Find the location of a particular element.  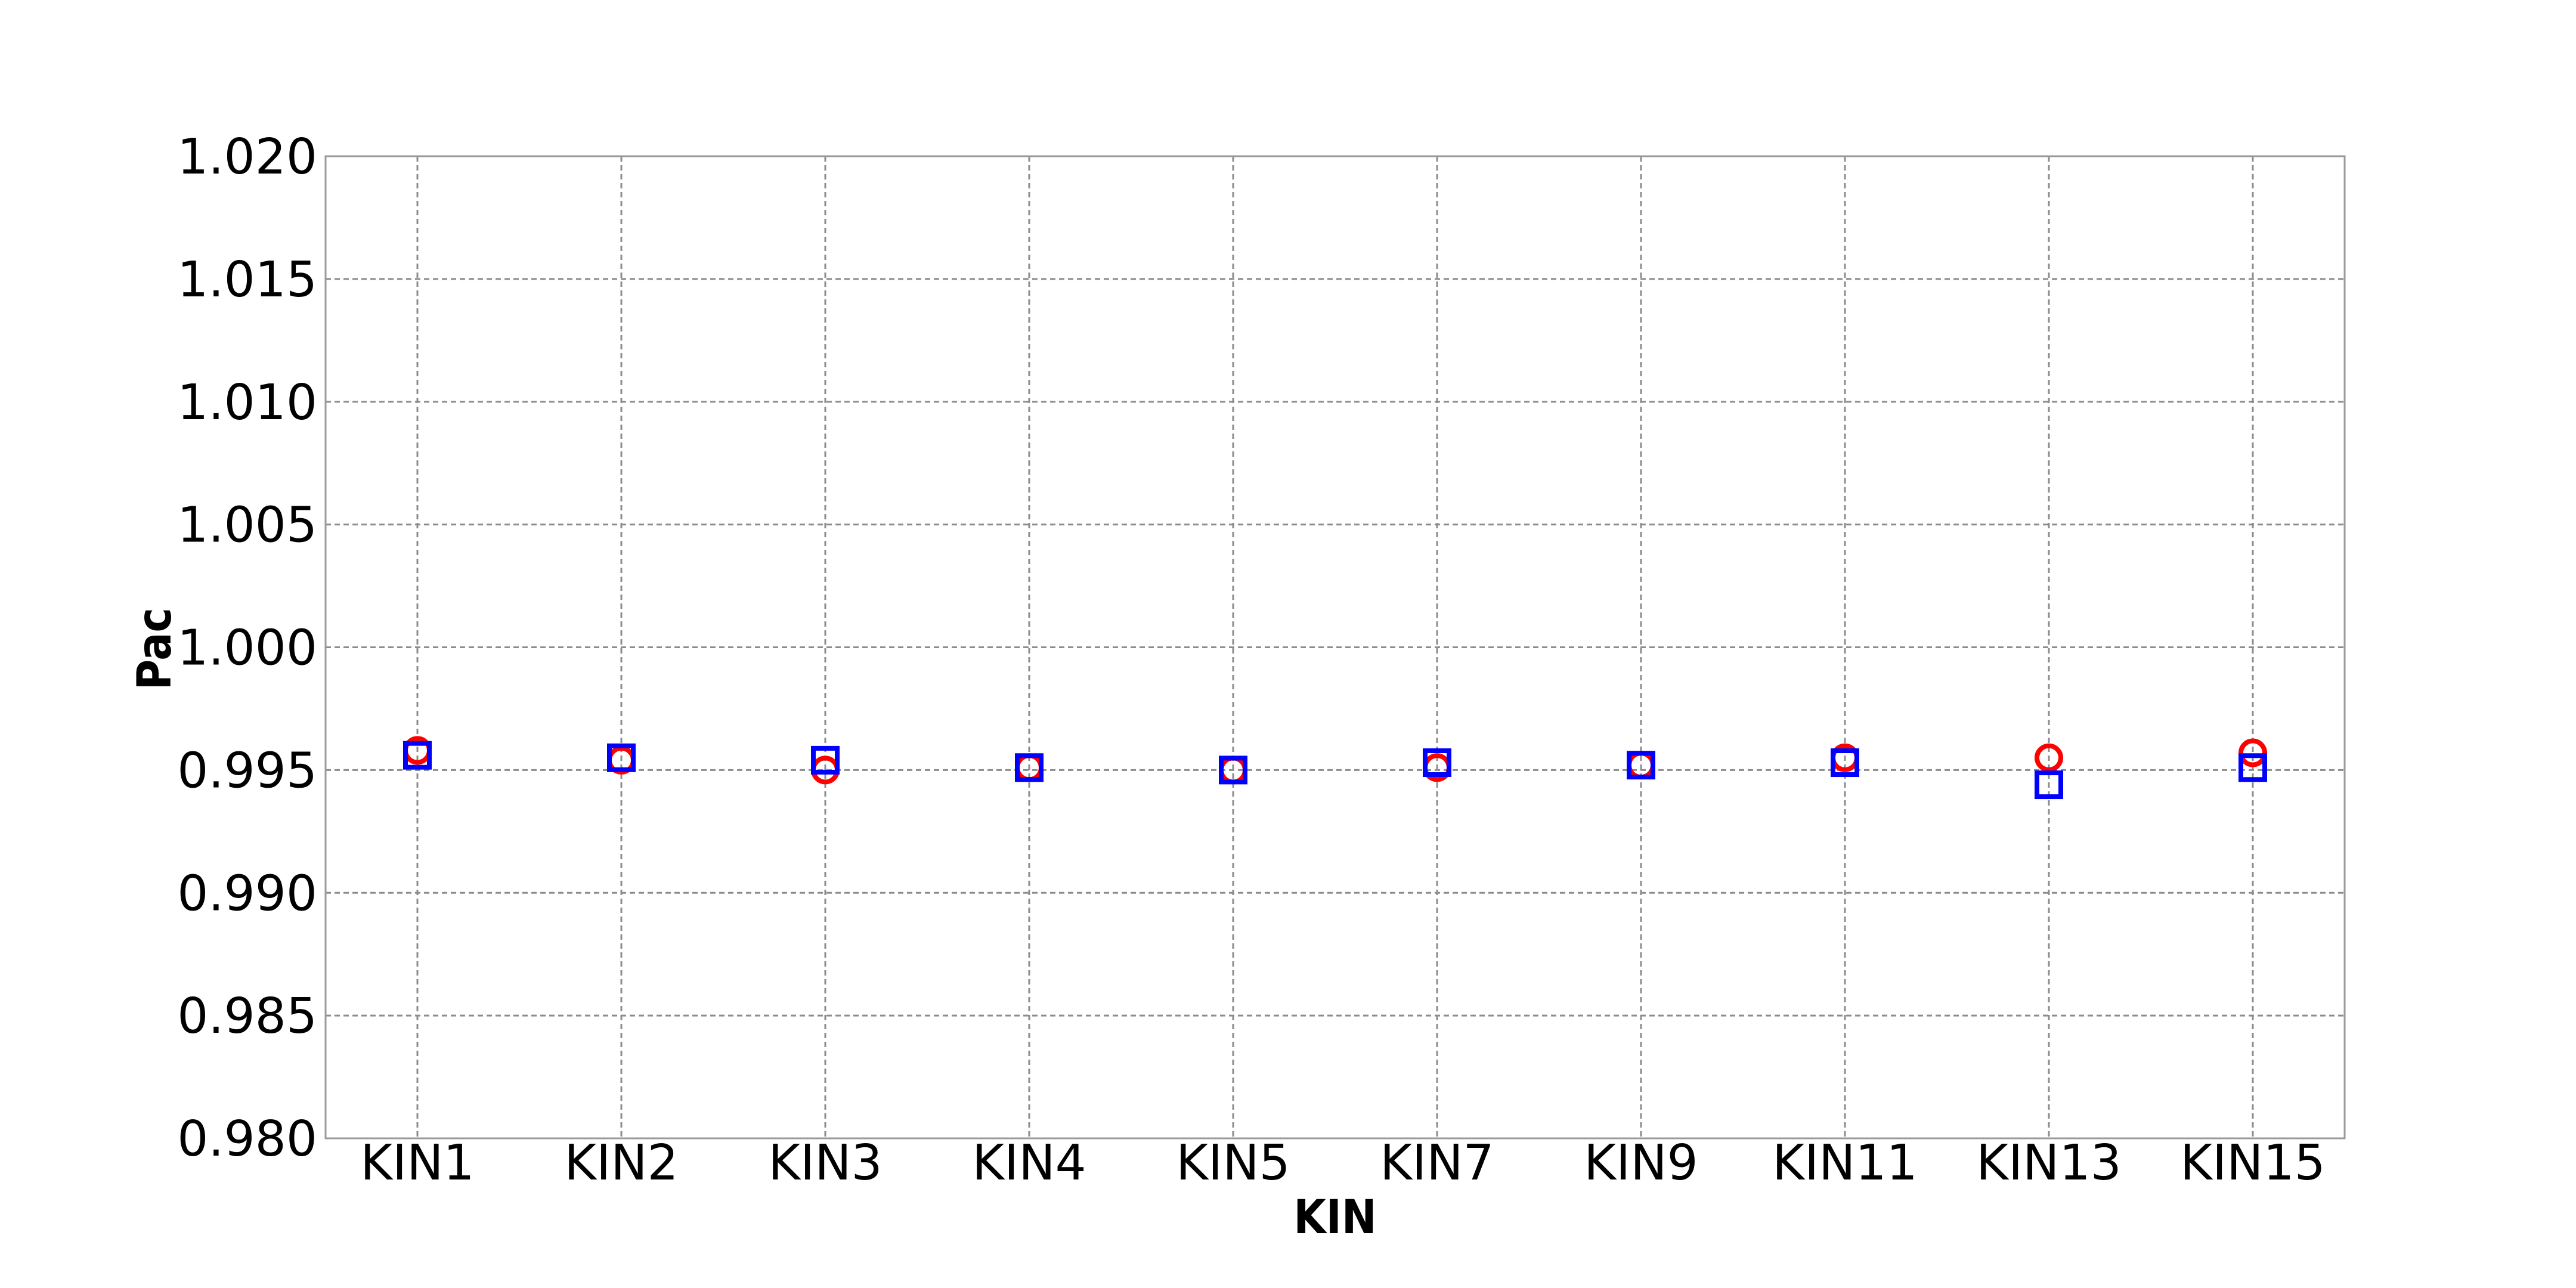

y-tick-label: 0.990 is located at coordinates (247, 893).